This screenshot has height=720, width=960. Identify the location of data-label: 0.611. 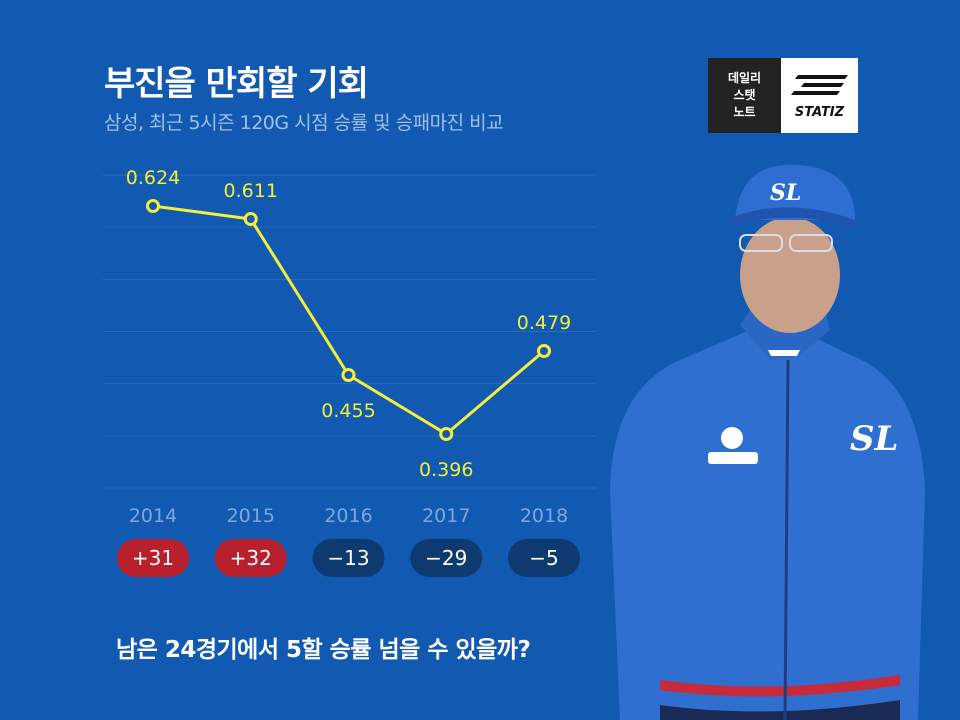
(251, 191).